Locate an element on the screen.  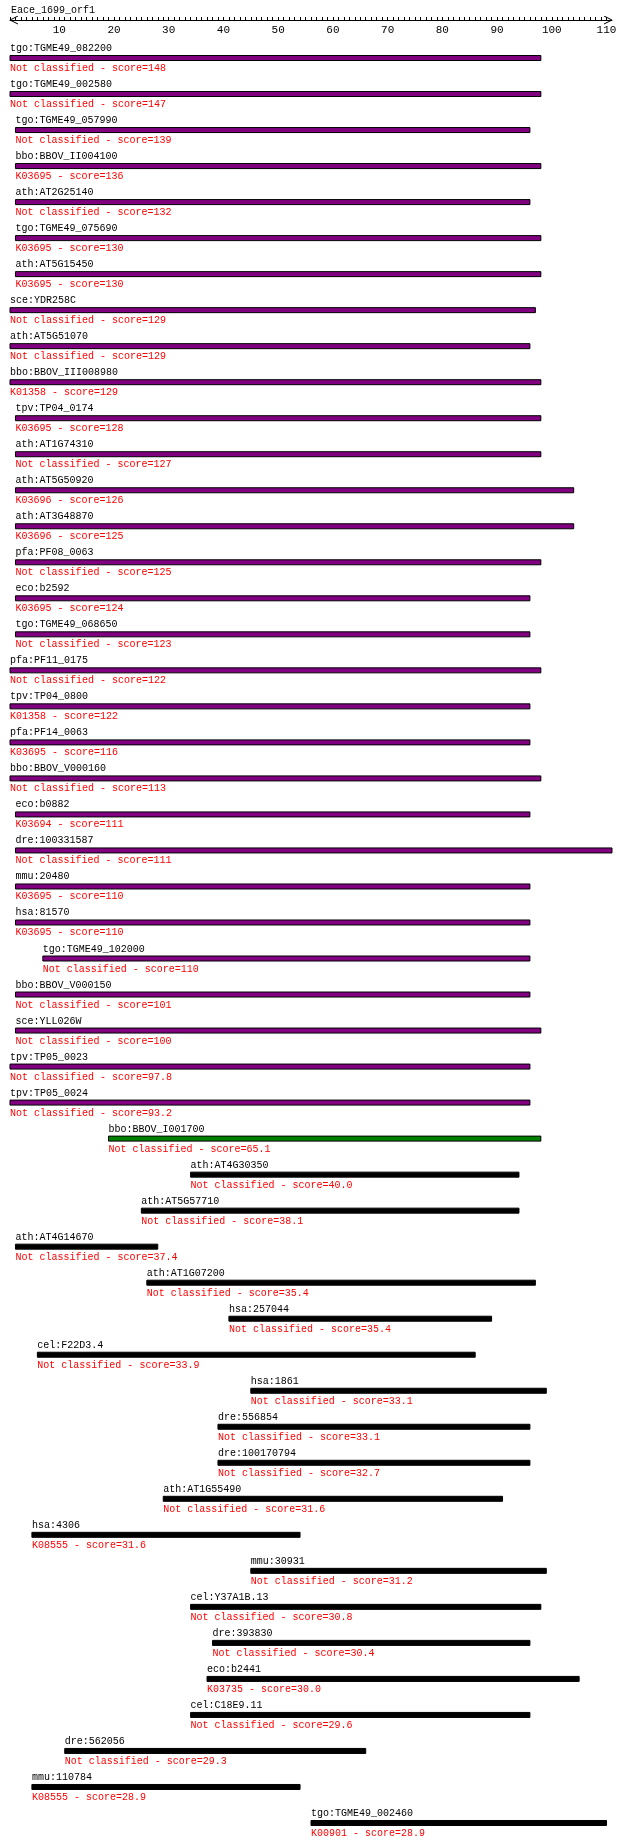
y-tick-label: tgo:TGME49_102000 is located at coordinates (93, 949).